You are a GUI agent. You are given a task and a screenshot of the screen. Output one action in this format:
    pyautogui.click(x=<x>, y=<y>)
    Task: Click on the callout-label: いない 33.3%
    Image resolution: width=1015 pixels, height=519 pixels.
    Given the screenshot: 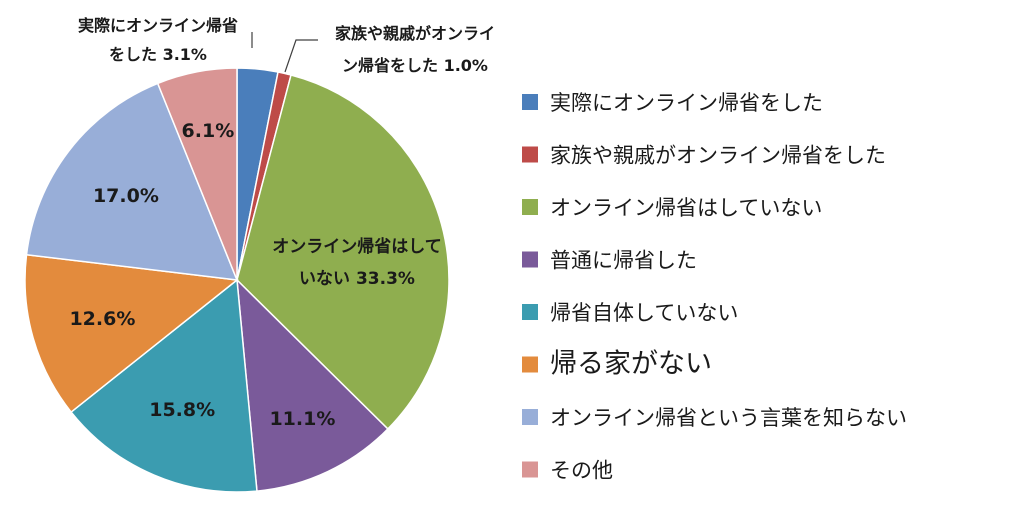 What is the action you would take?
    pyautogui.click(x=357, y=279)
    